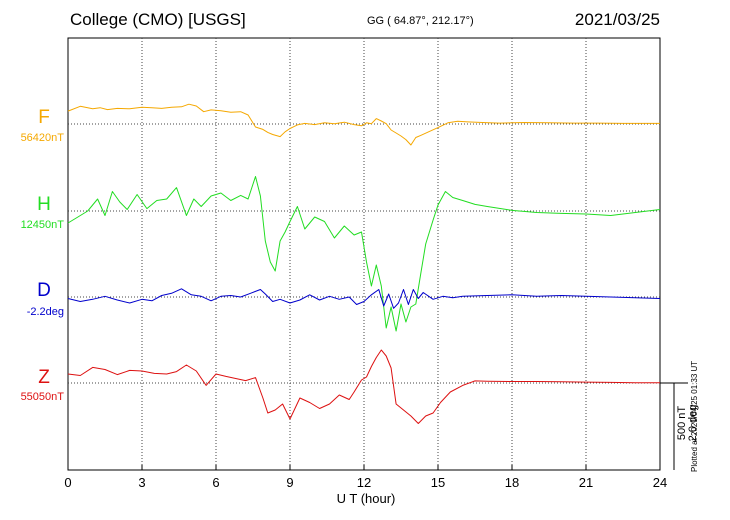 This screenshot has width=730, height=520. Describe the element at coordinates (45, 312) in the screenshot. I see `channel-baseline-d: -2.2deg` at that location.